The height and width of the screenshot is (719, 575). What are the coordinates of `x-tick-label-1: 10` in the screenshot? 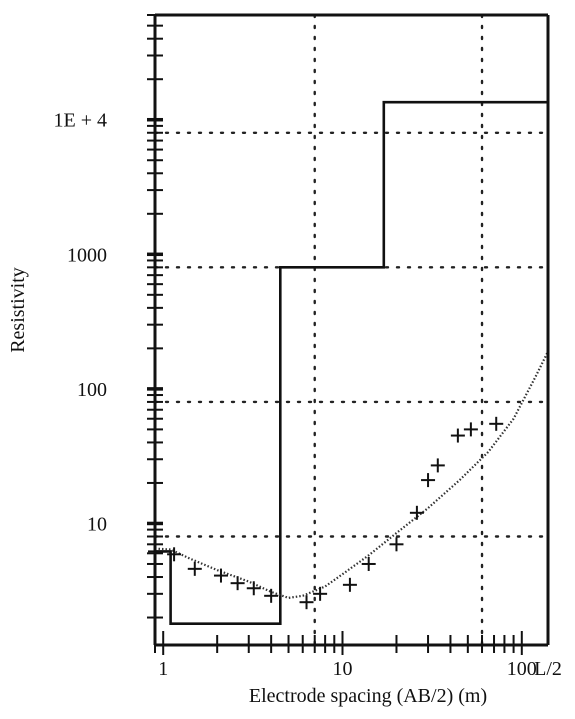 It's located at (343, 669).